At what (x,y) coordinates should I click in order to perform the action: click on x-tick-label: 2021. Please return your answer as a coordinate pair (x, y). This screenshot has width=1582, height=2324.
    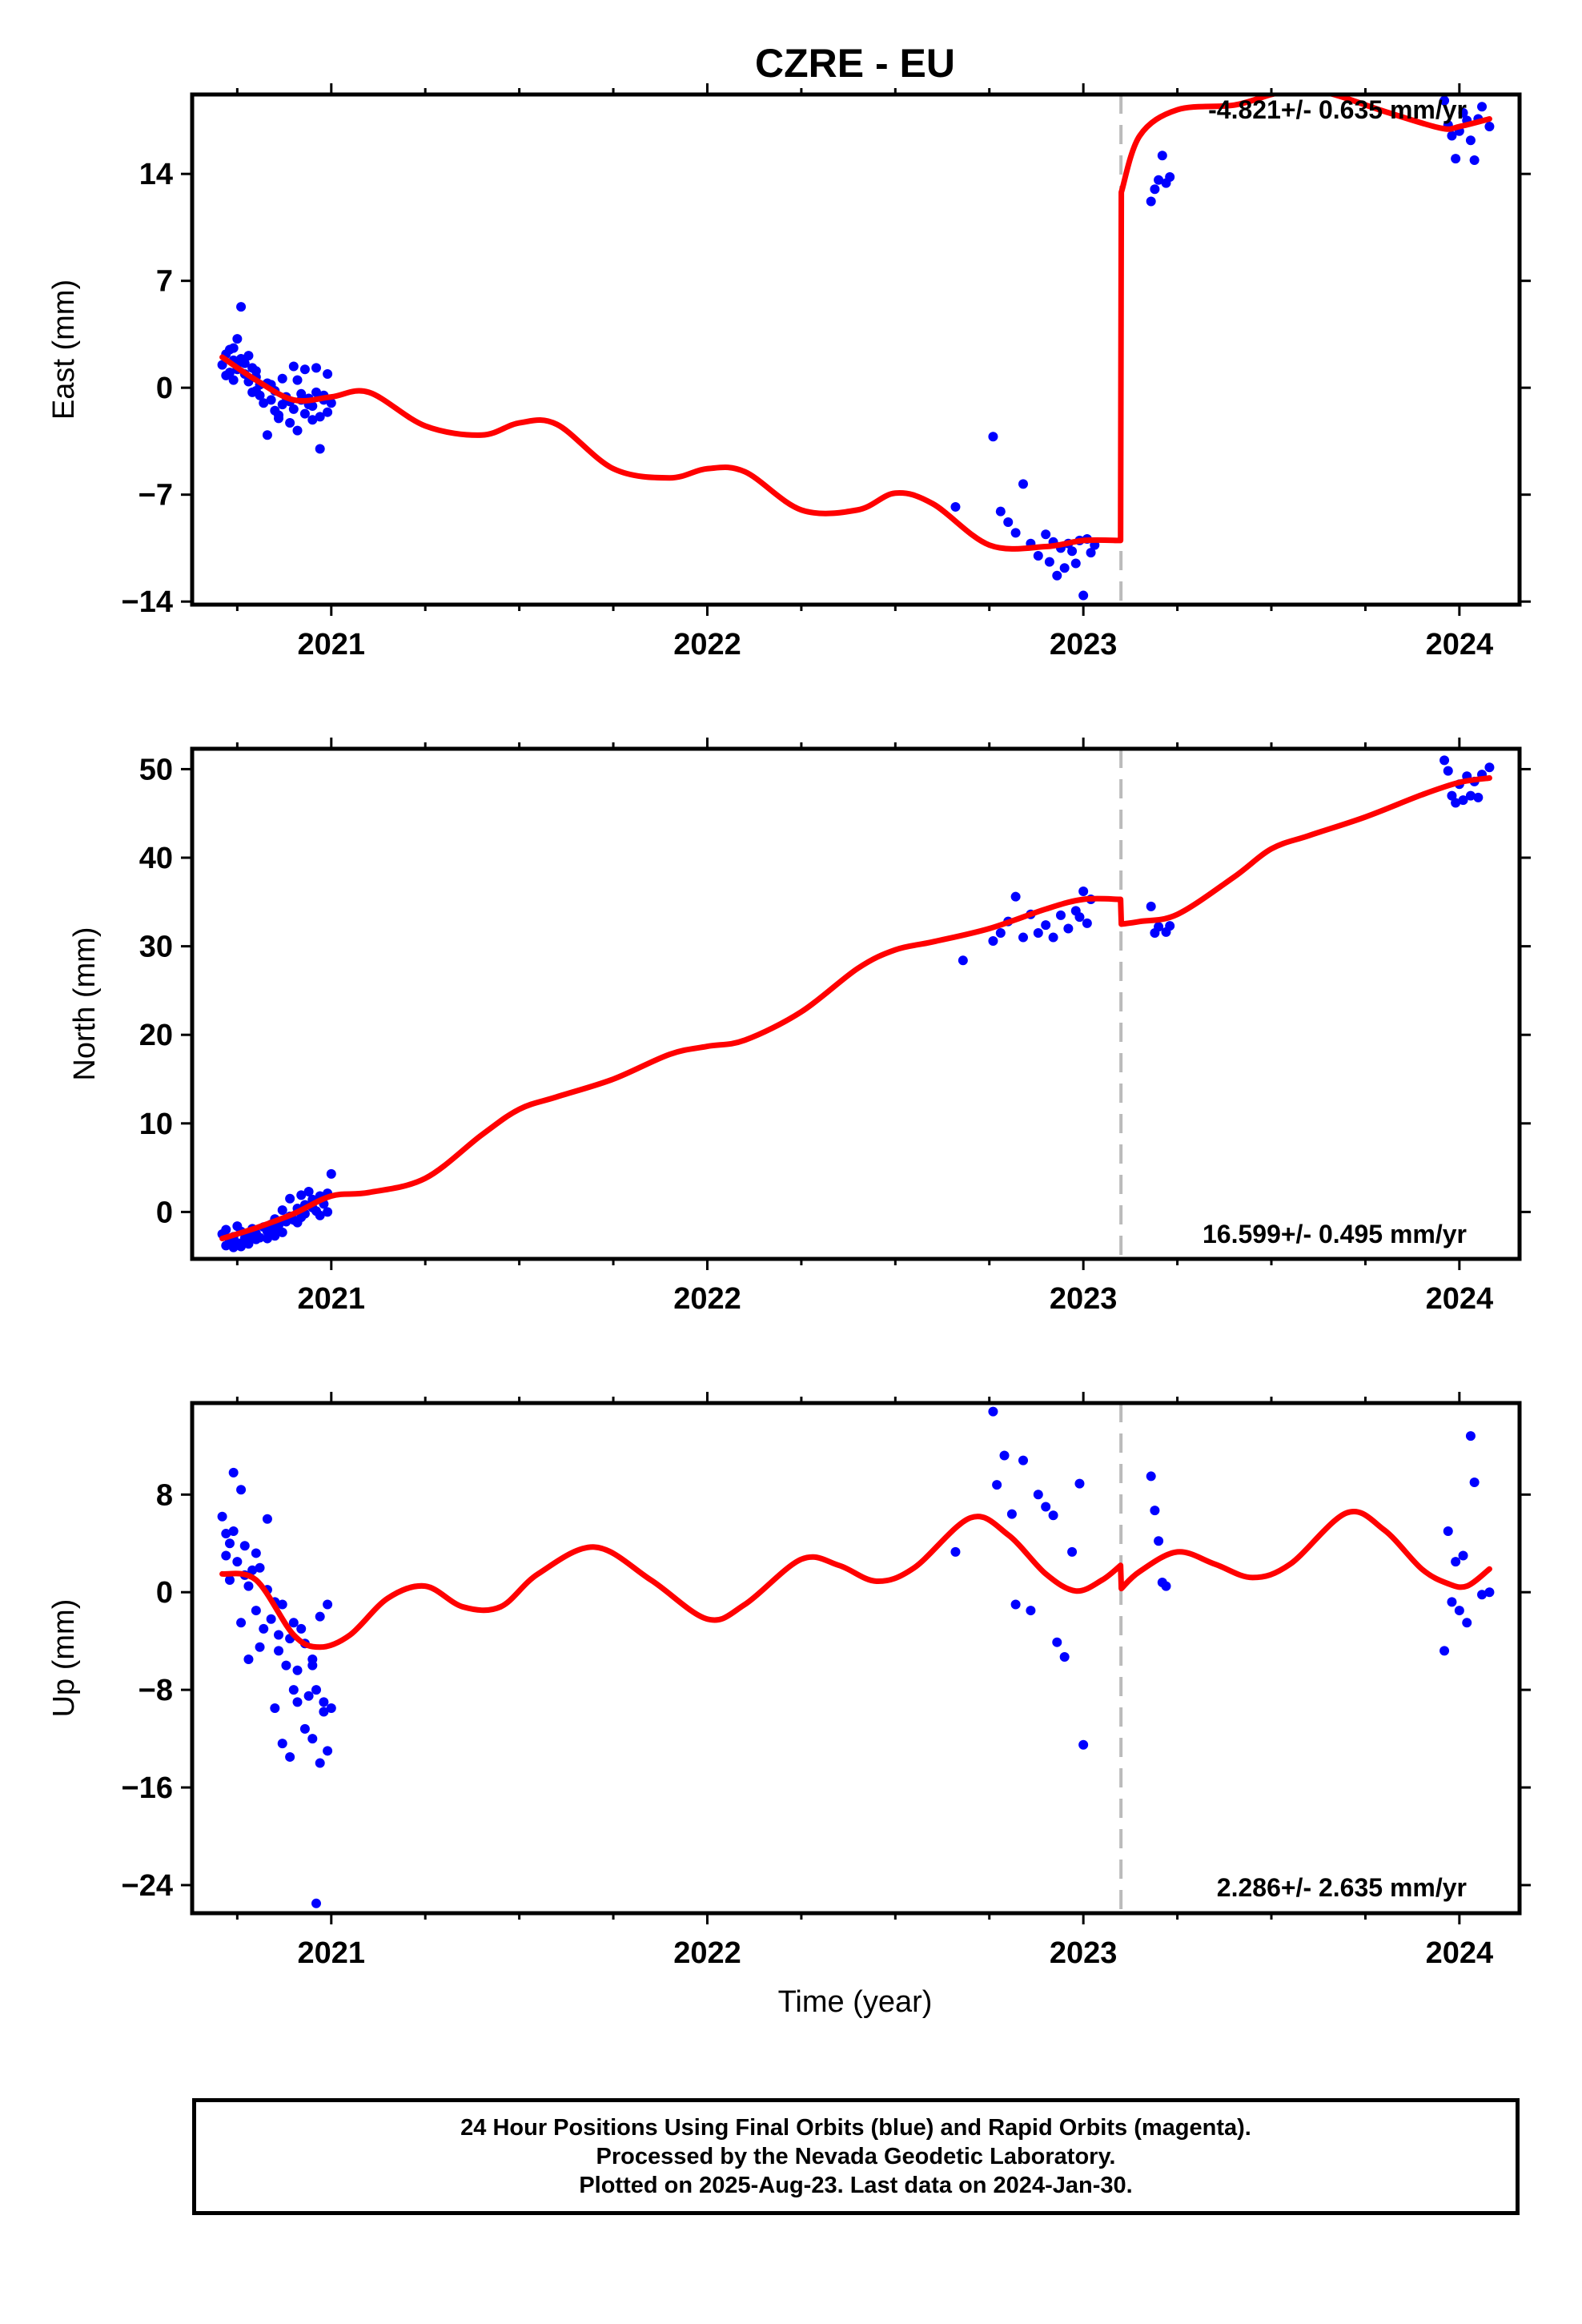
    Looking at the image, I should click on (332, 1299).